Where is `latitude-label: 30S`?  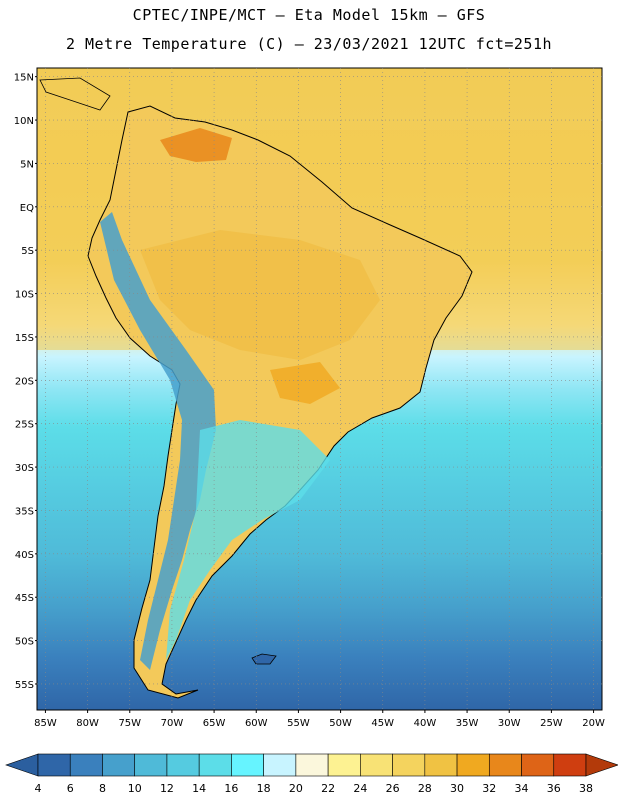 latitude-label: 30S is located at coordinates (24, 468).